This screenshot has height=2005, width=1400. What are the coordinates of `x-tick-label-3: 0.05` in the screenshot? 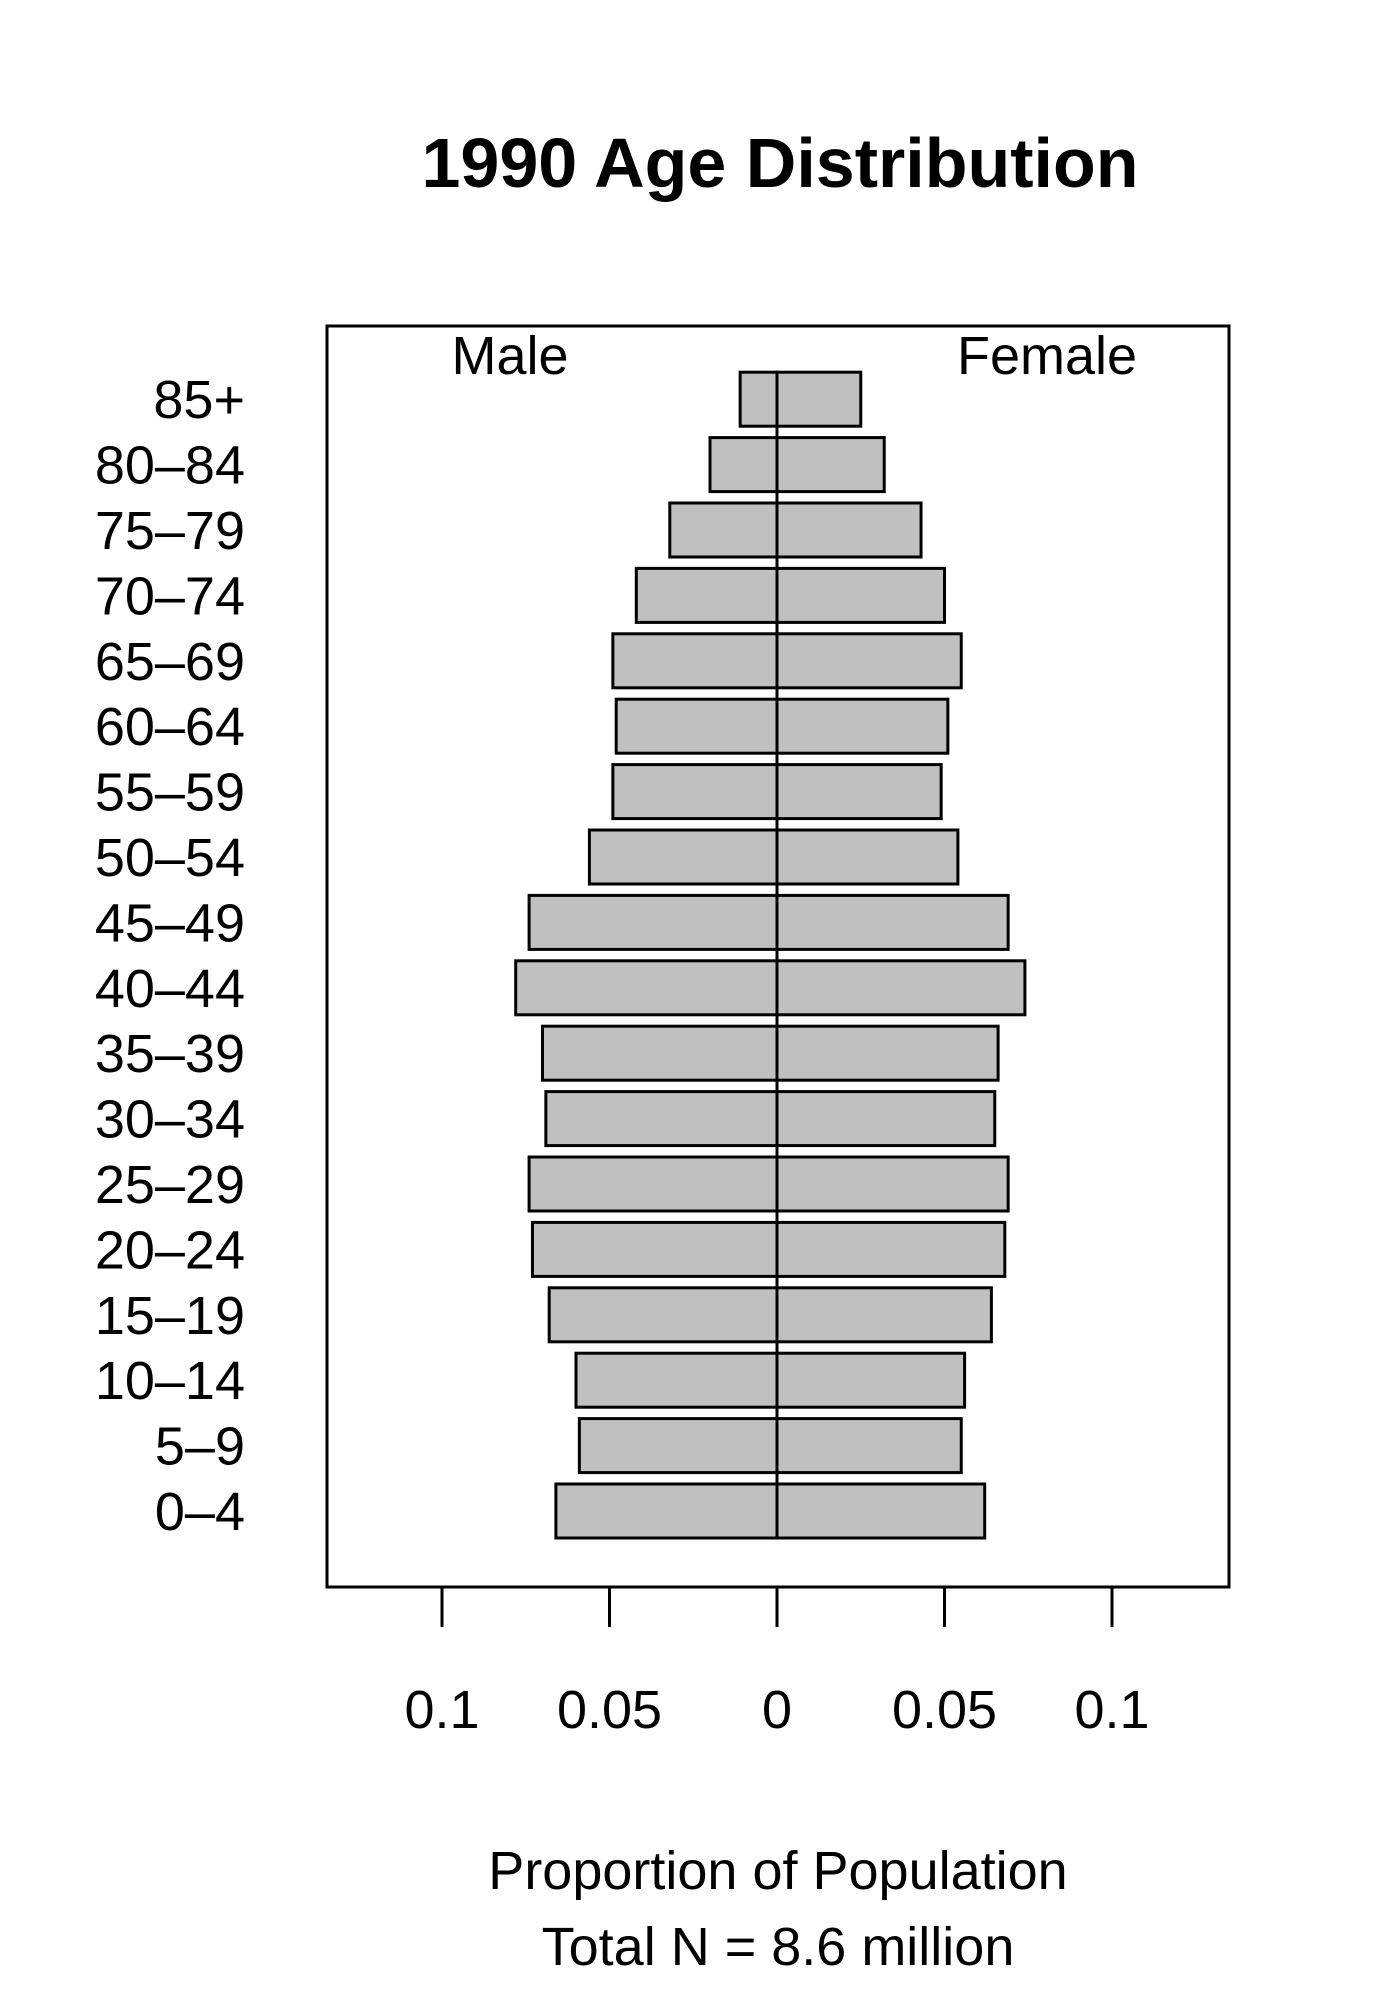 It's located at (944, 1710).